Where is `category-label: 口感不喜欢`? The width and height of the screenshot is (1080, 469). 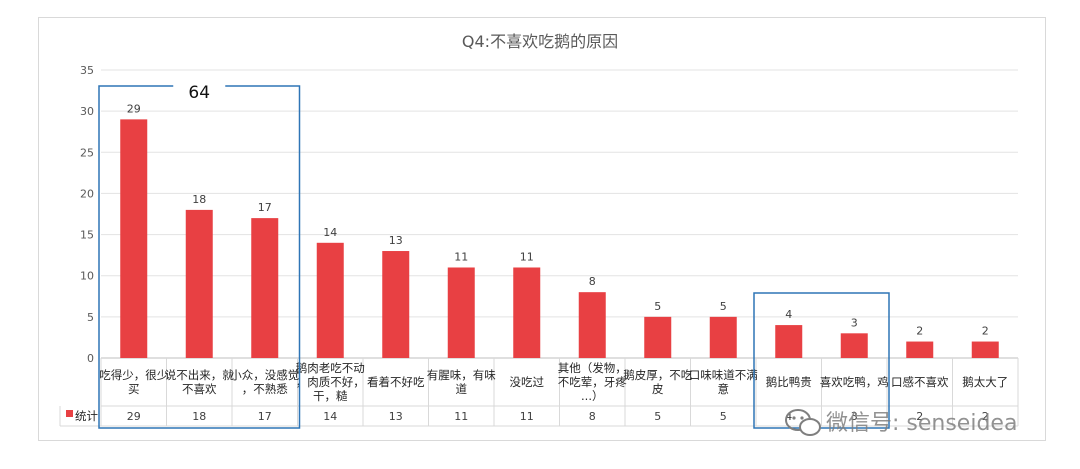 category-label: 口感不喜欢 is located at coordinates (920, 382).